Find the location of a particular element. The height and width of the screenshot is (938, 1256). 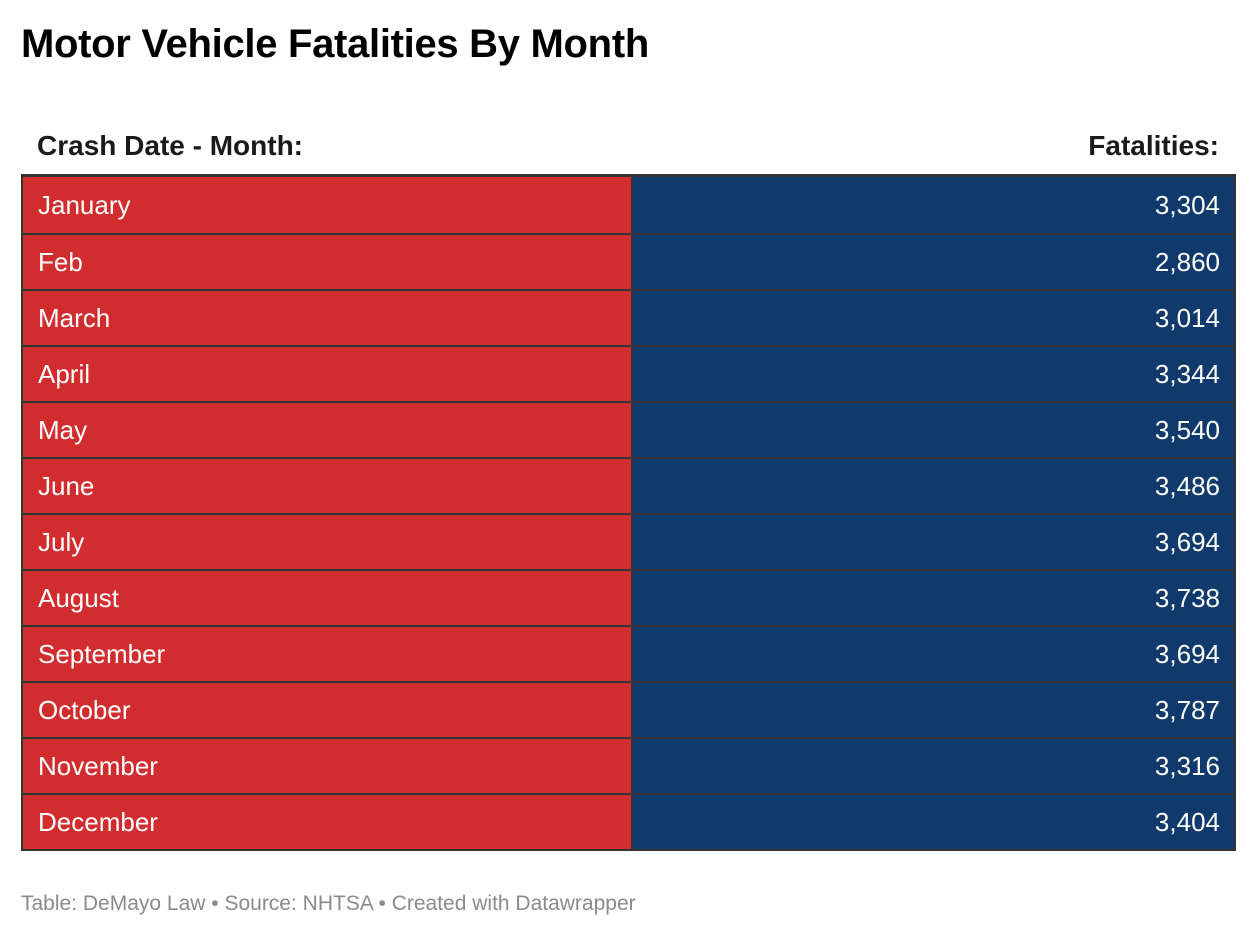

table-row: April 3,344 is located at coordinates (628, 373).